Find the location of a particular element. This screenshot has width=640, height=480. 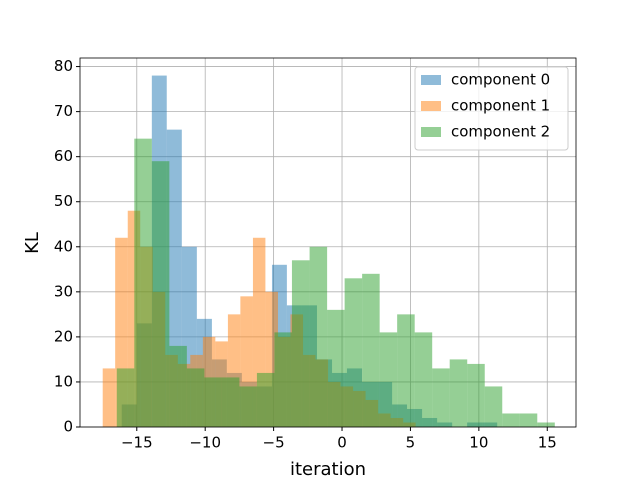

y-tick-label: 60 is located at coordinates (63, 156).